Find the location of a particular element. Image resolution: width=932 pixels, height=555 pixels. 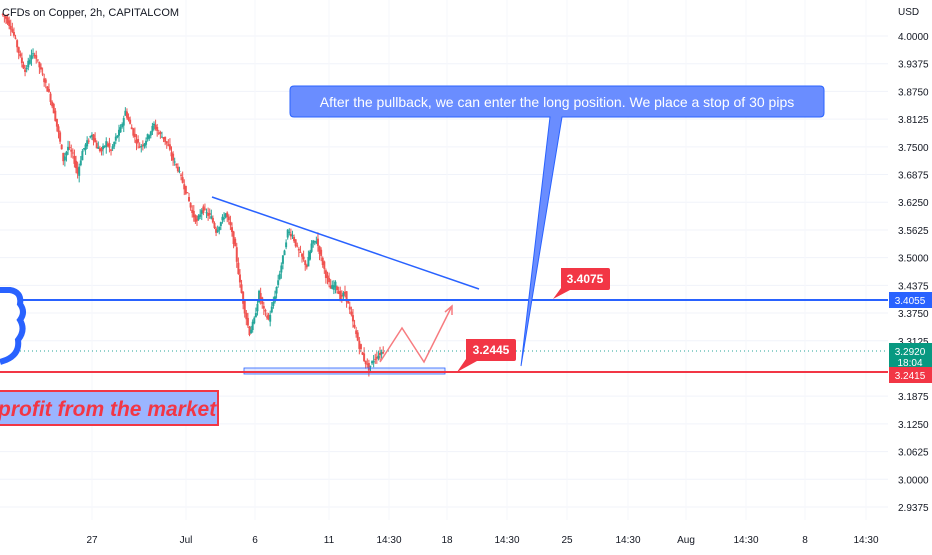

banner-text: profit from the market is located at coordinates (108, 409).